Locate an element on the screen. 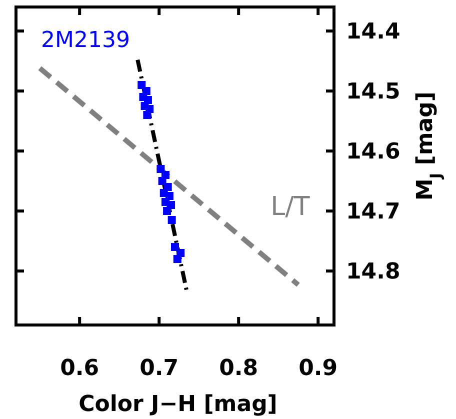 This screenshot has width=456, height=419. x-tick-label: 0.9 is located at coordinates (318, 368).